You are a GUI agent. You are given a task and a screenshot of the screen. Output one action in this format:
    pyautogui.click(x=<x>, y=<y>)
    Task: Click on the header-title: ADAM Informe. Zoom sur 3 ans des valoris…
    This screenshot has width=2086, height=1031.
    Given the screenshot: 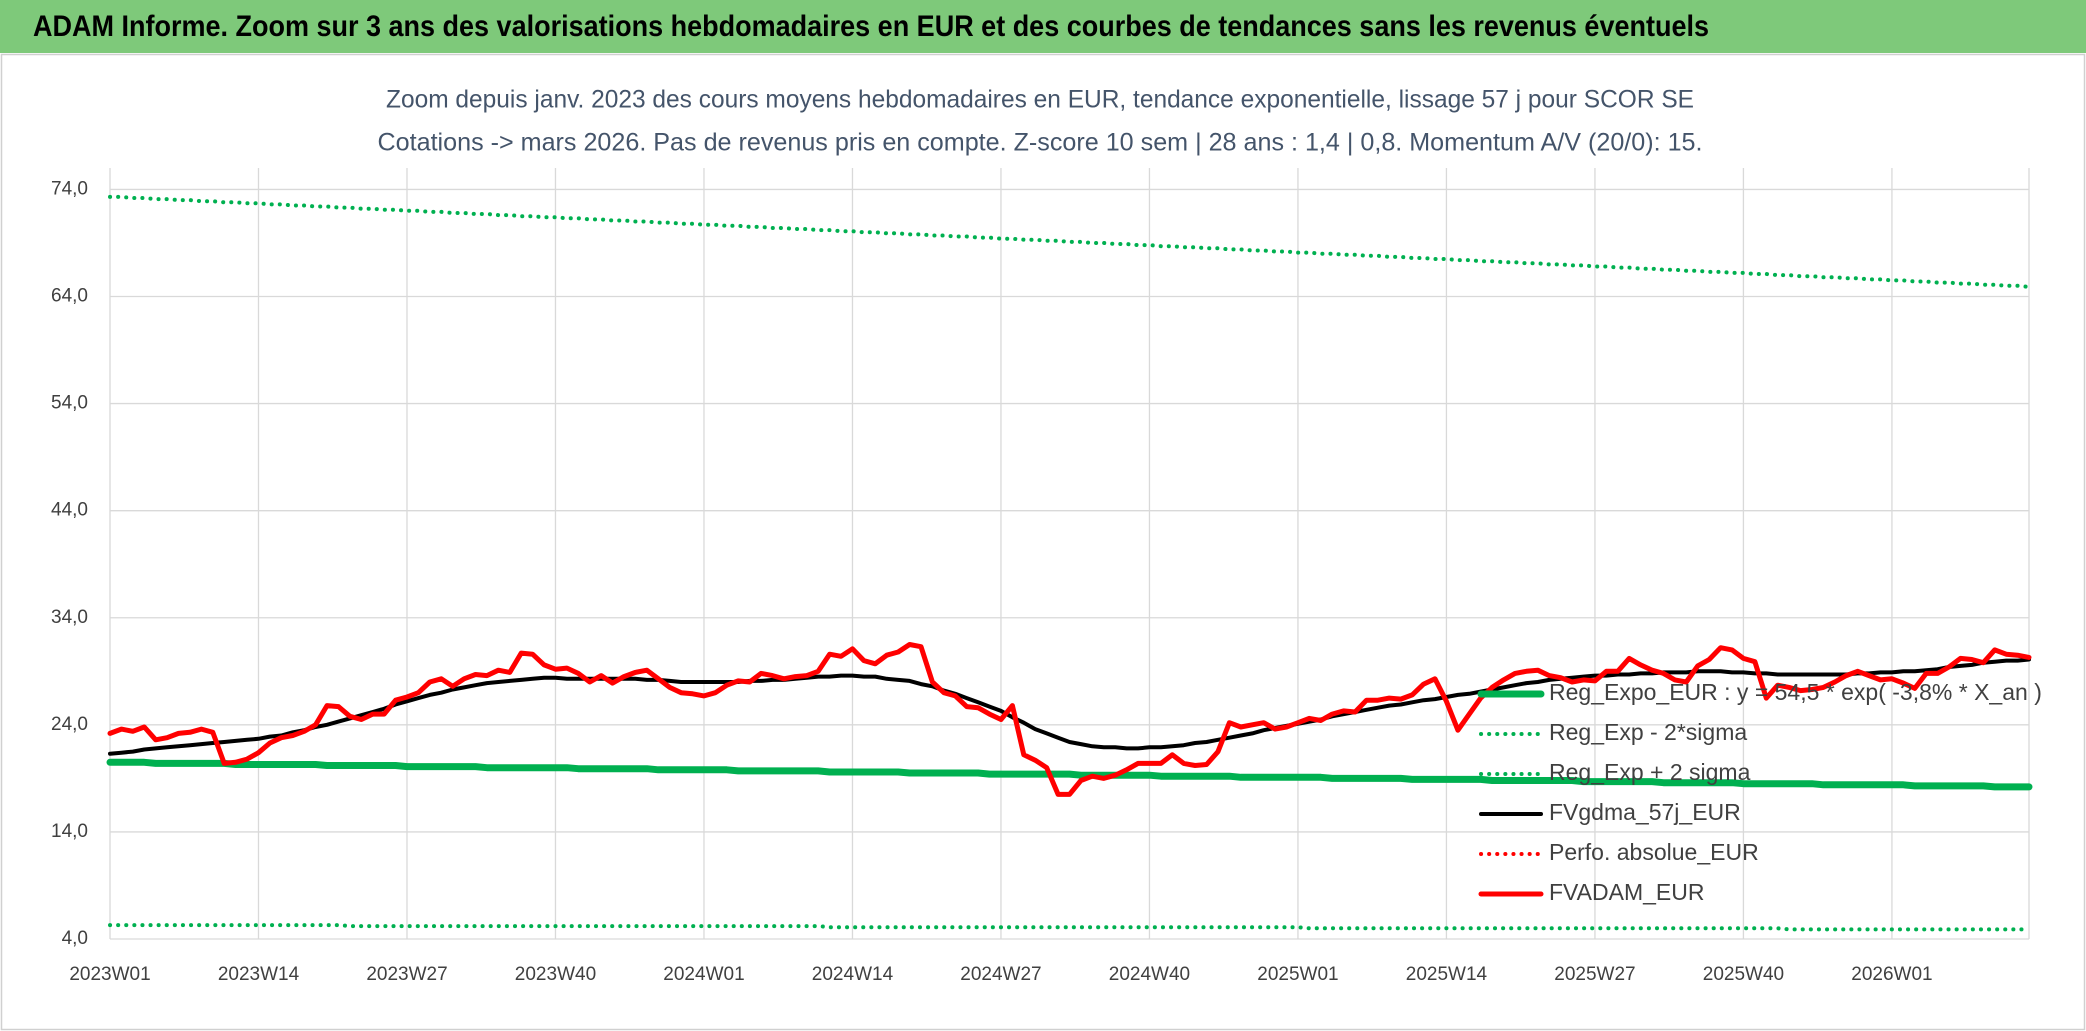 What is the action you would take?
    pyautogui.click(x=871, y=26)
    